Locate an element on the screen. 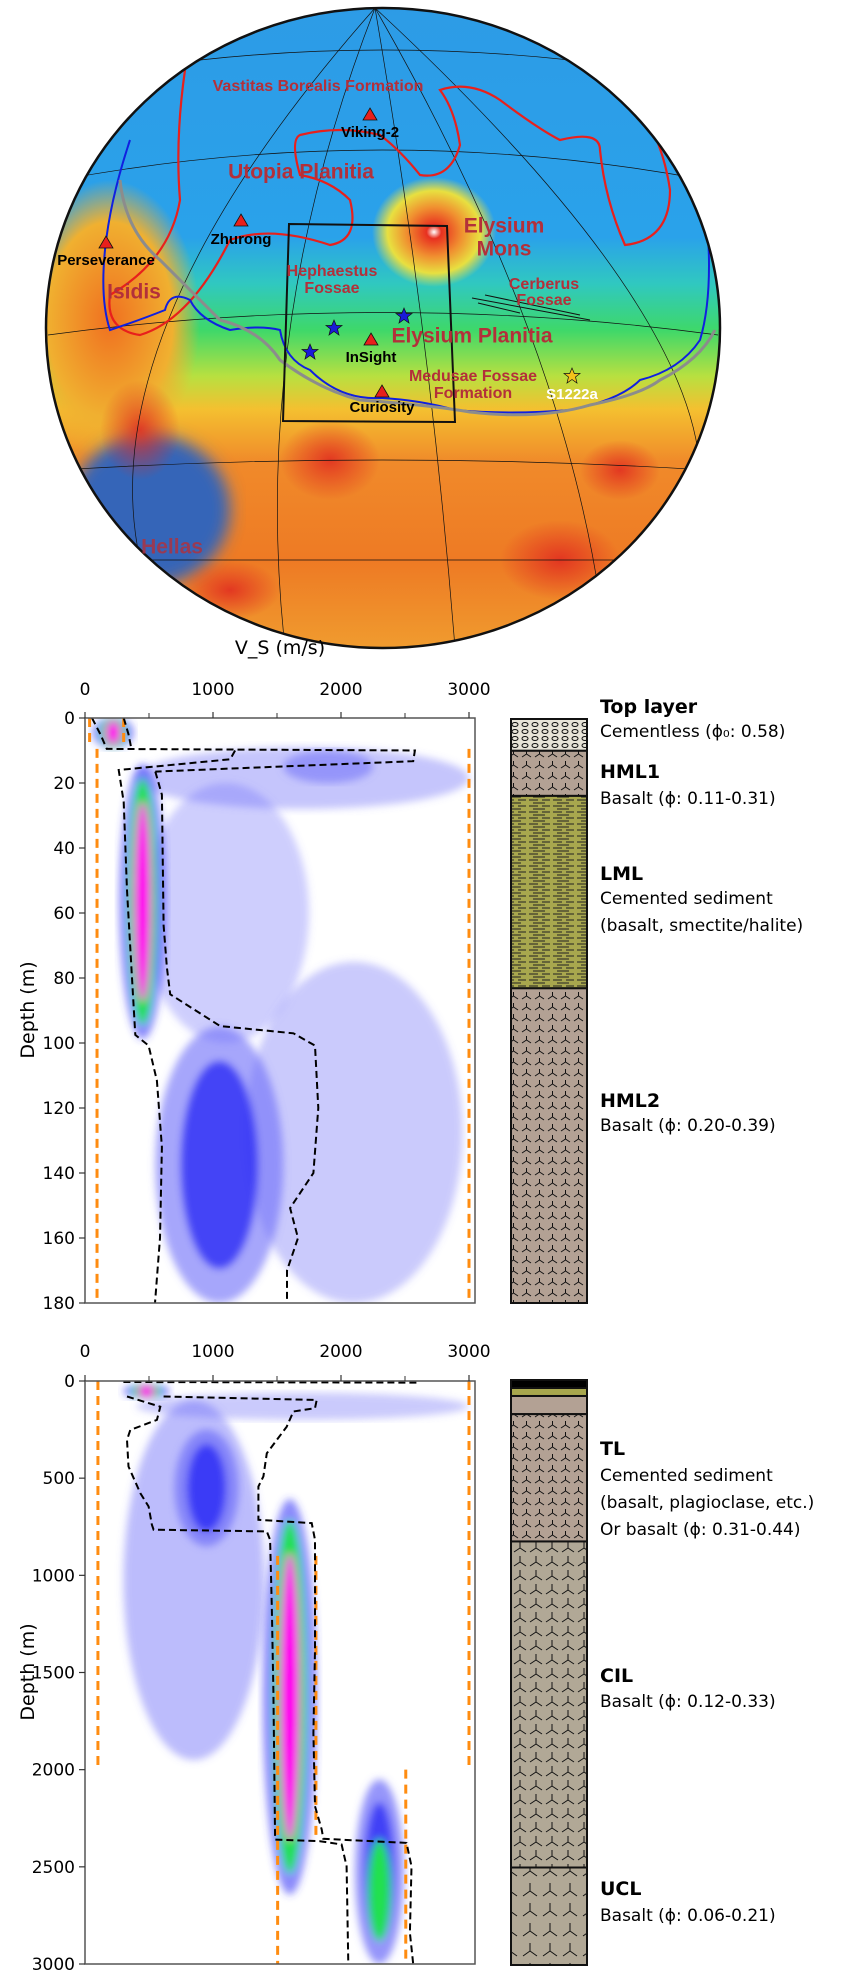 The height and width of the screenshot is (1981, 850). x-axis-label: V_S (m/s) is located at coordinates (280, 648).